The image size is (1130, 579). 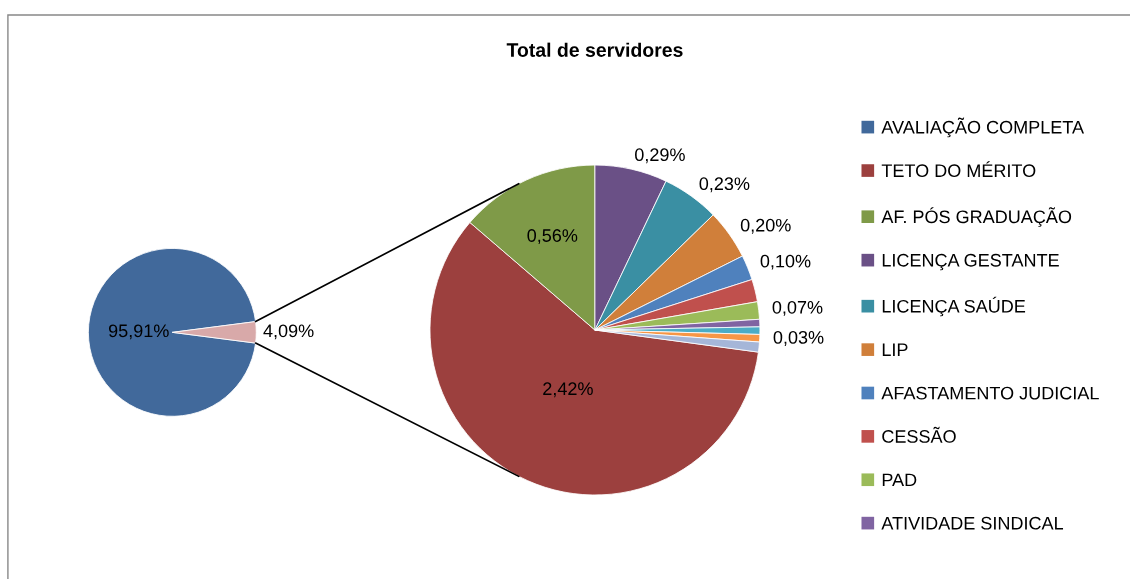 I want to click on legend-label: AF. PÓS GRADUAÇÃO, so click(x=976, y=217).